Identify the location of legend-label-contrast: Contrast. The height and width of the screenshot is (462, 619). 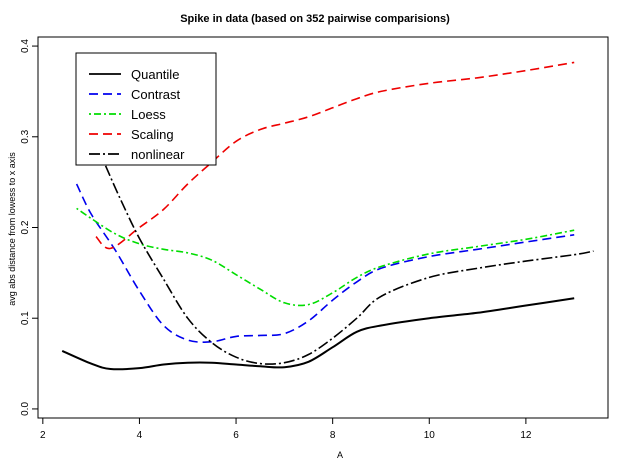
(156, 94).